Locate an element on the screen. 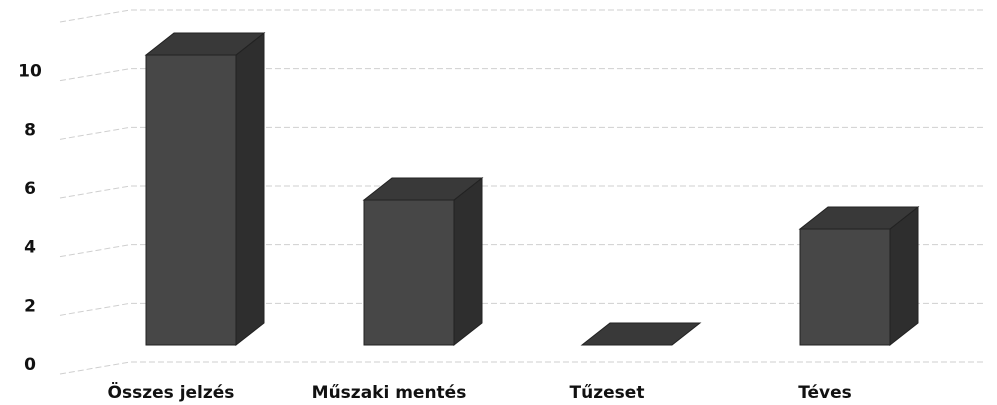 The width and height of the screenshot is (997, 405). y-tick-label: 4 is located at coordinates (30, 248).